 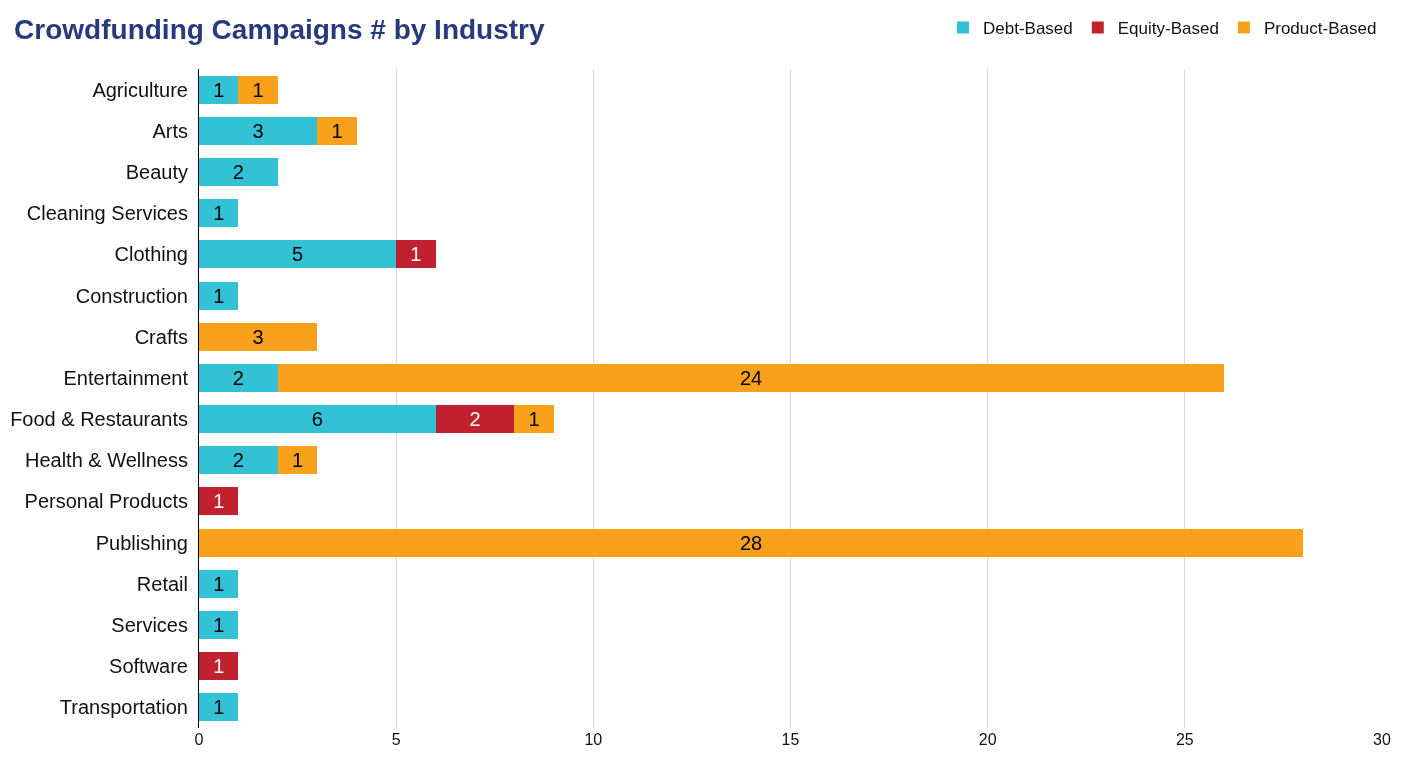 I want to click on y-tick-label: Software, so click(x=148, y=666).